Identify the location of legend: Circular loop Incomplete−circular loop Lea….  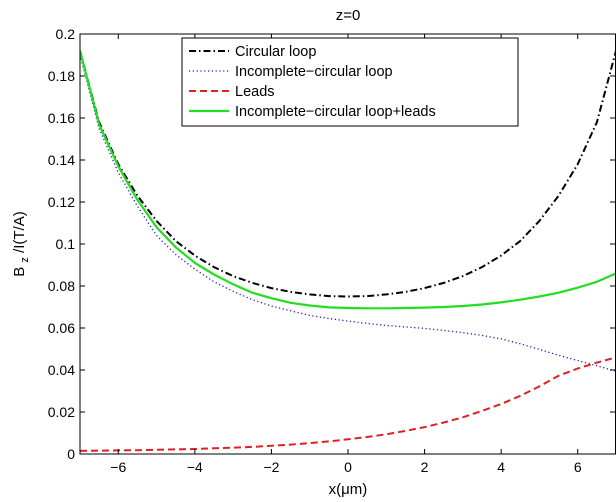
(350, 82).